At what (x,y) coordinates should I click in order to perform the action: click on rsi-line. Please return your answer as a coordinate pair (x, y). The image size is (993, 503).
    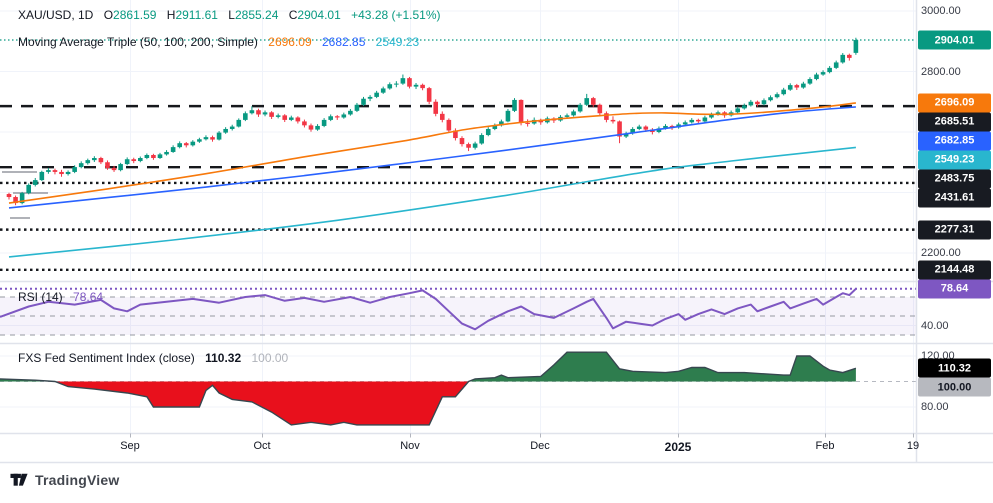
    Looking at the image, I should click on (428, 309).